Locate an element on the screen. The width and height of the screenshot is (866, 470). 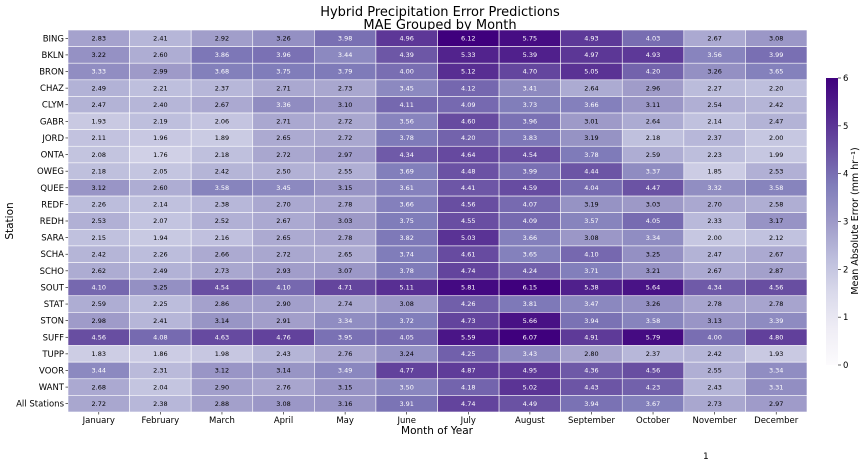
row-label: OWEG is located at coordinates (50, 172).